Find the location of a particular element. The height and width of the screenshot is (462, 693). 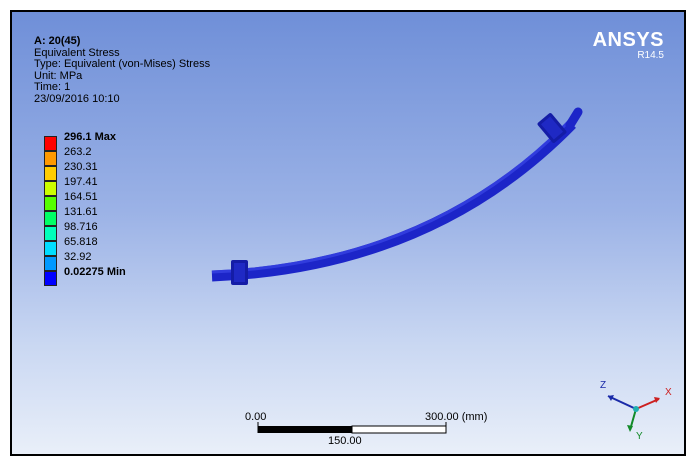

result-time: Time: 1 is located at coordinates (52, 87).